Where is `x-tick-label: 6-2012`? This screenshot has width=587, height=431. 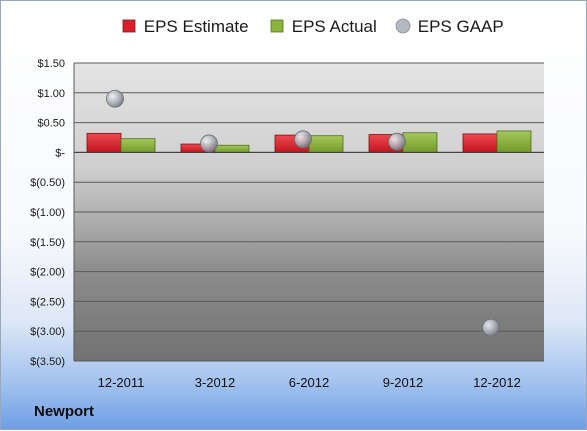
x-tick-label: 6-2012 is located at coordinates (309, 382).